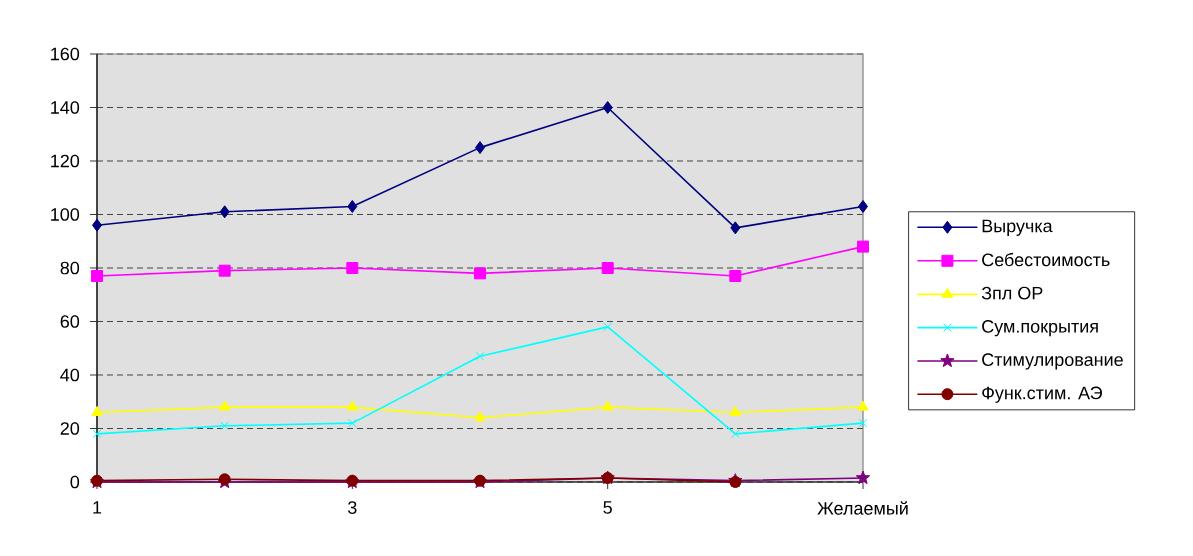 The width and height of the screenshot is (1193, 556). I want to click on legend-label: Себестоимость, so click(1046, 259).